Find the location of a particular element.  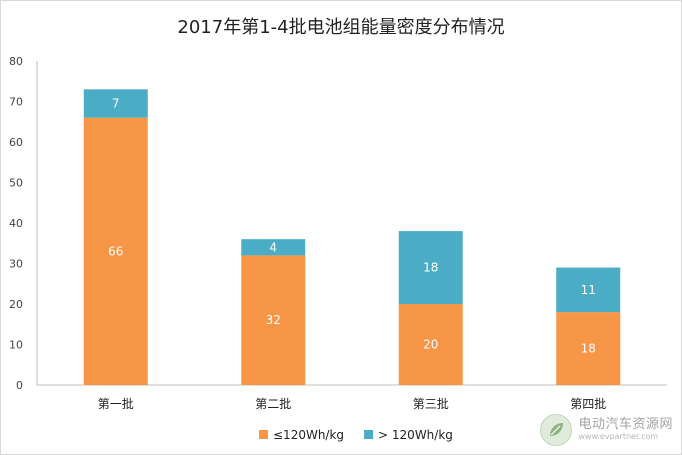

data-label: 4 is located at coordinates (273, 247).